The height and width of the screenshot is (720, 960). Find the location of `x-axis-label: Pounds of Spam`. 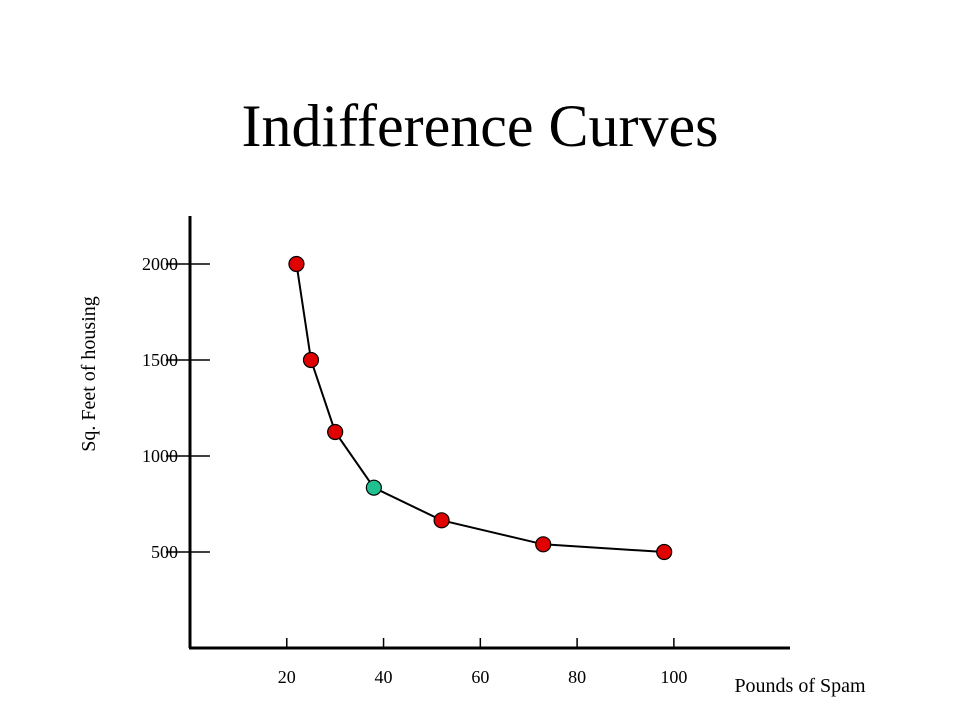

x-axis-label: Pounds of Spam is located at coordinates (800, 686).